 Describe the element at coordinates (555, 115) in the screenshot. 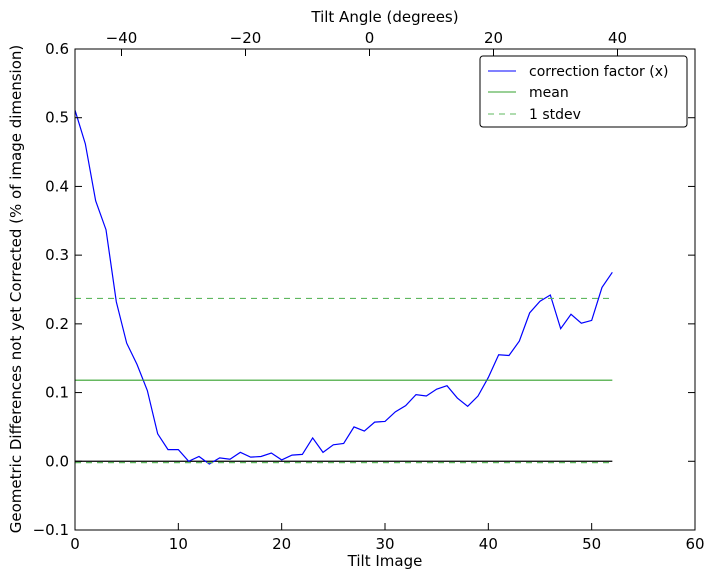

I see `legend-label-stdev: 1 stdev` at that location.